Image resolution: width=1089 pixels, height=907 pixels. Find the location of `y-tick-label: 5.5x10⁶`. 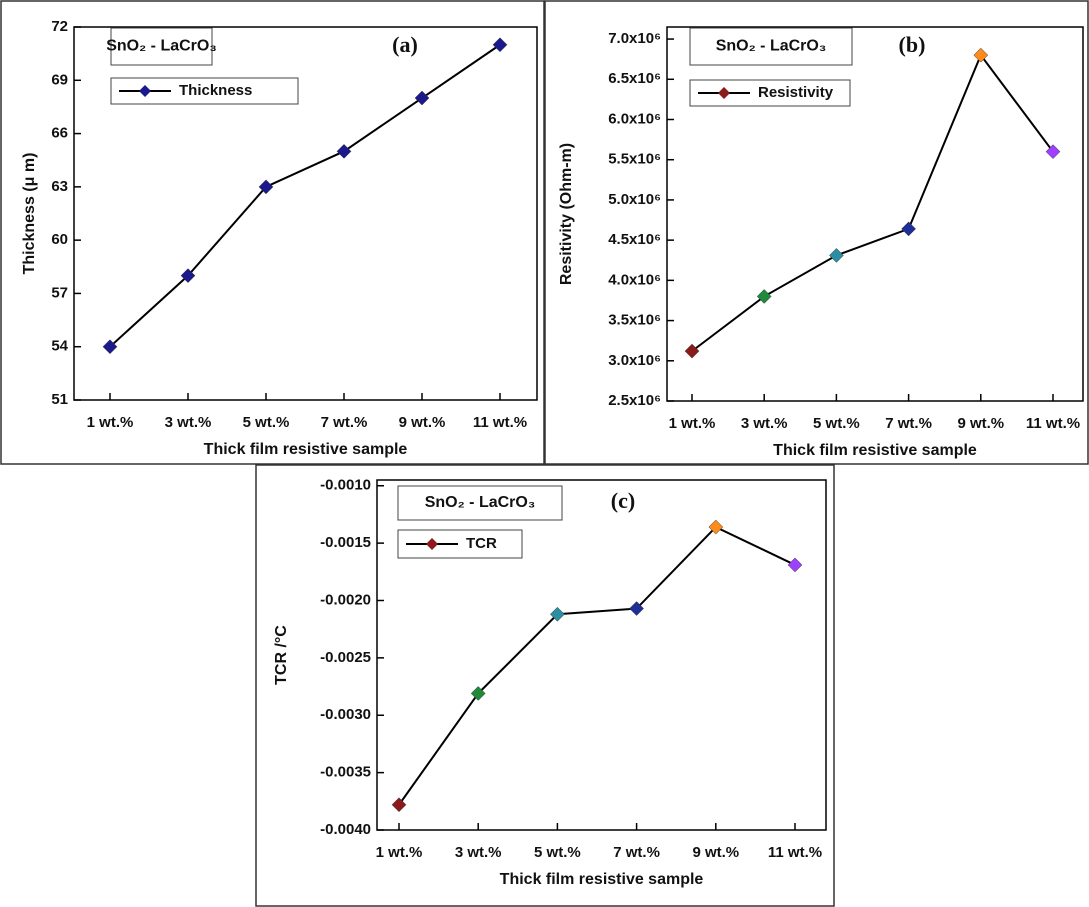

y-tick-label: 5.5x10⁶ is located at coordinates (634, 159).